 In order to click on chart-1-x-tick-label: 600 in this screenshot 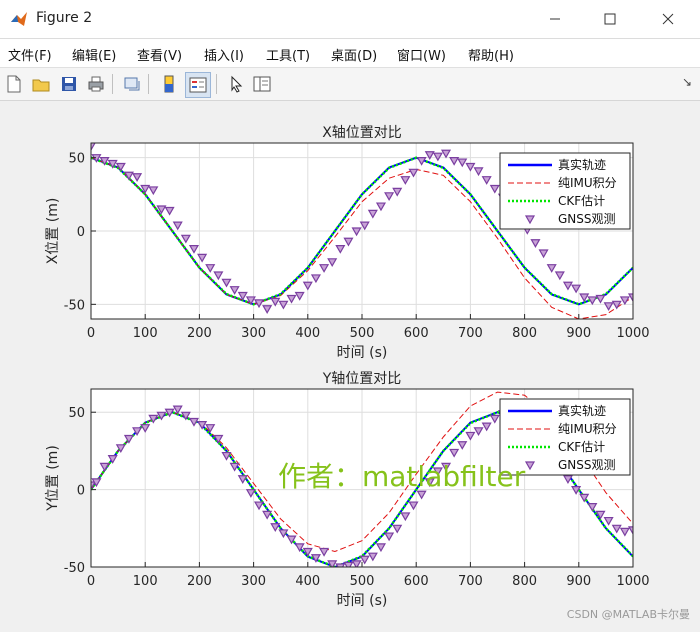, I will do `click(416, 333)`.